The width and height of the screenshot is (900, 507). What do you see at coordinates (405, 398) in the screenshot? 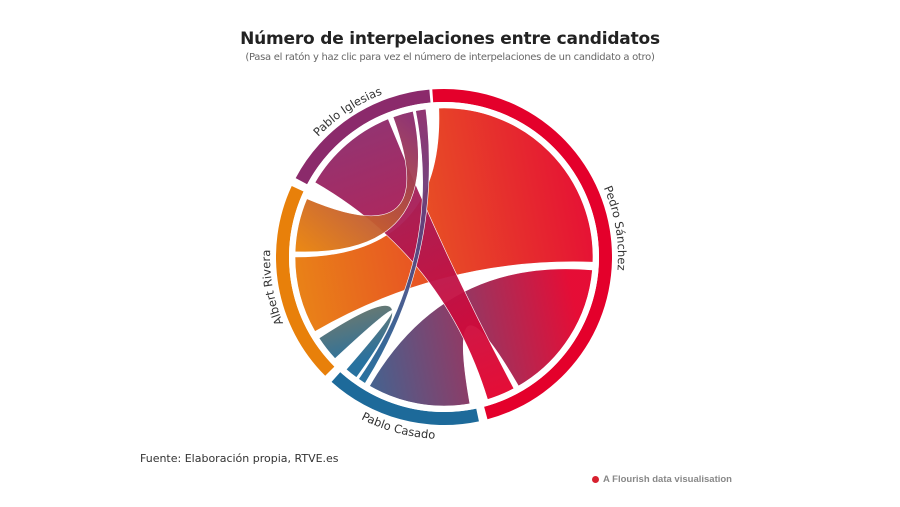
I see `node-arc-pablo-casado` at bounding box center [405, 398].